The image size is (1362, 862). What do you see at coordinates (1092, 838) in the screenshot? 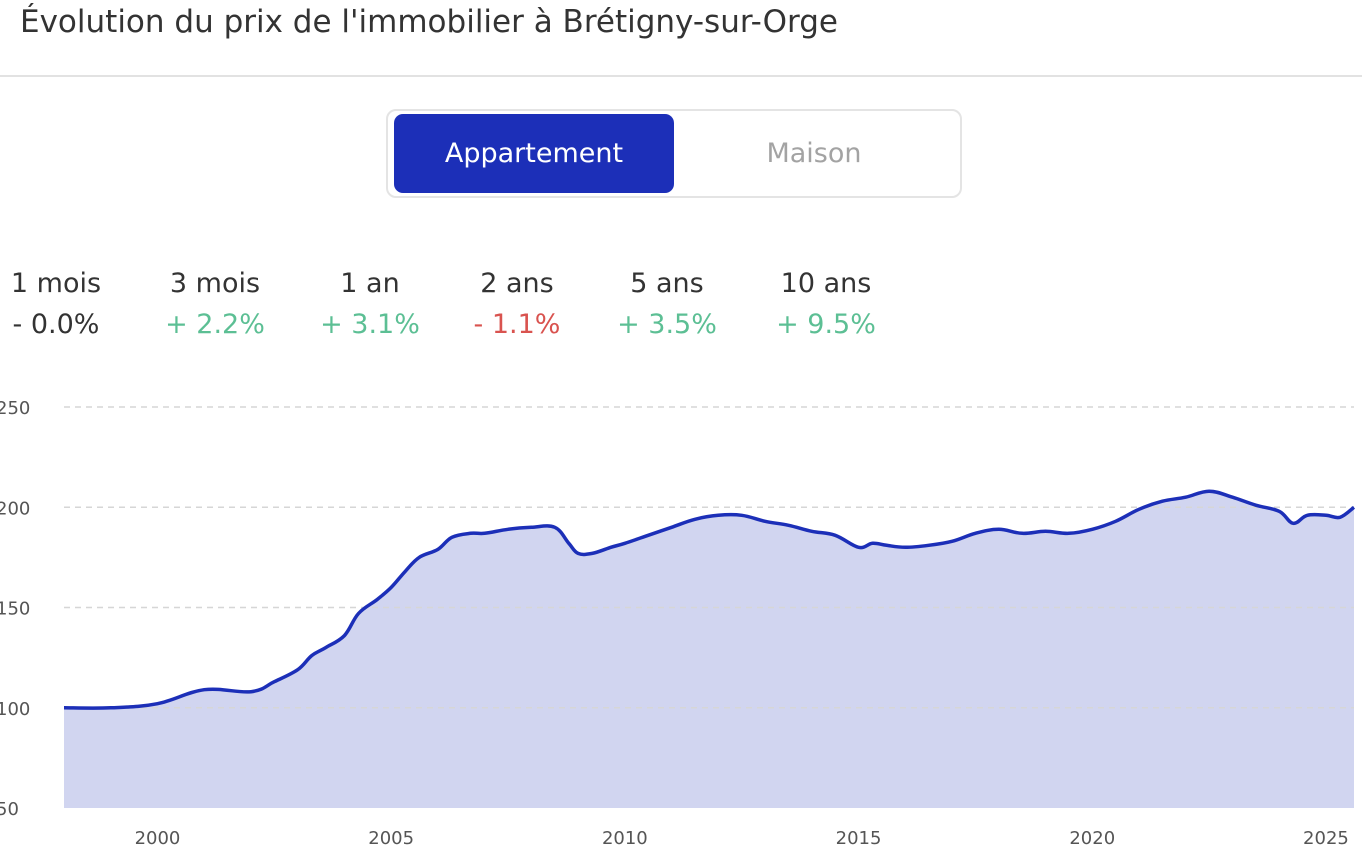
I see `x-tick-label: 2020` at bounding box center [1092, 838].